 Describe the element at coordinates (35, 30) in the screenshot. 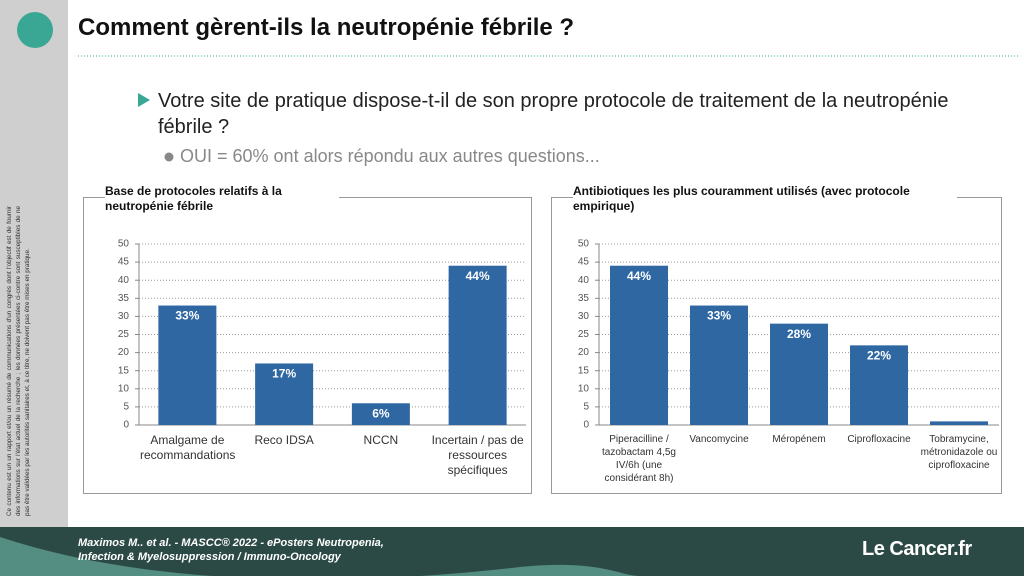

I see `header-dot` at that location.